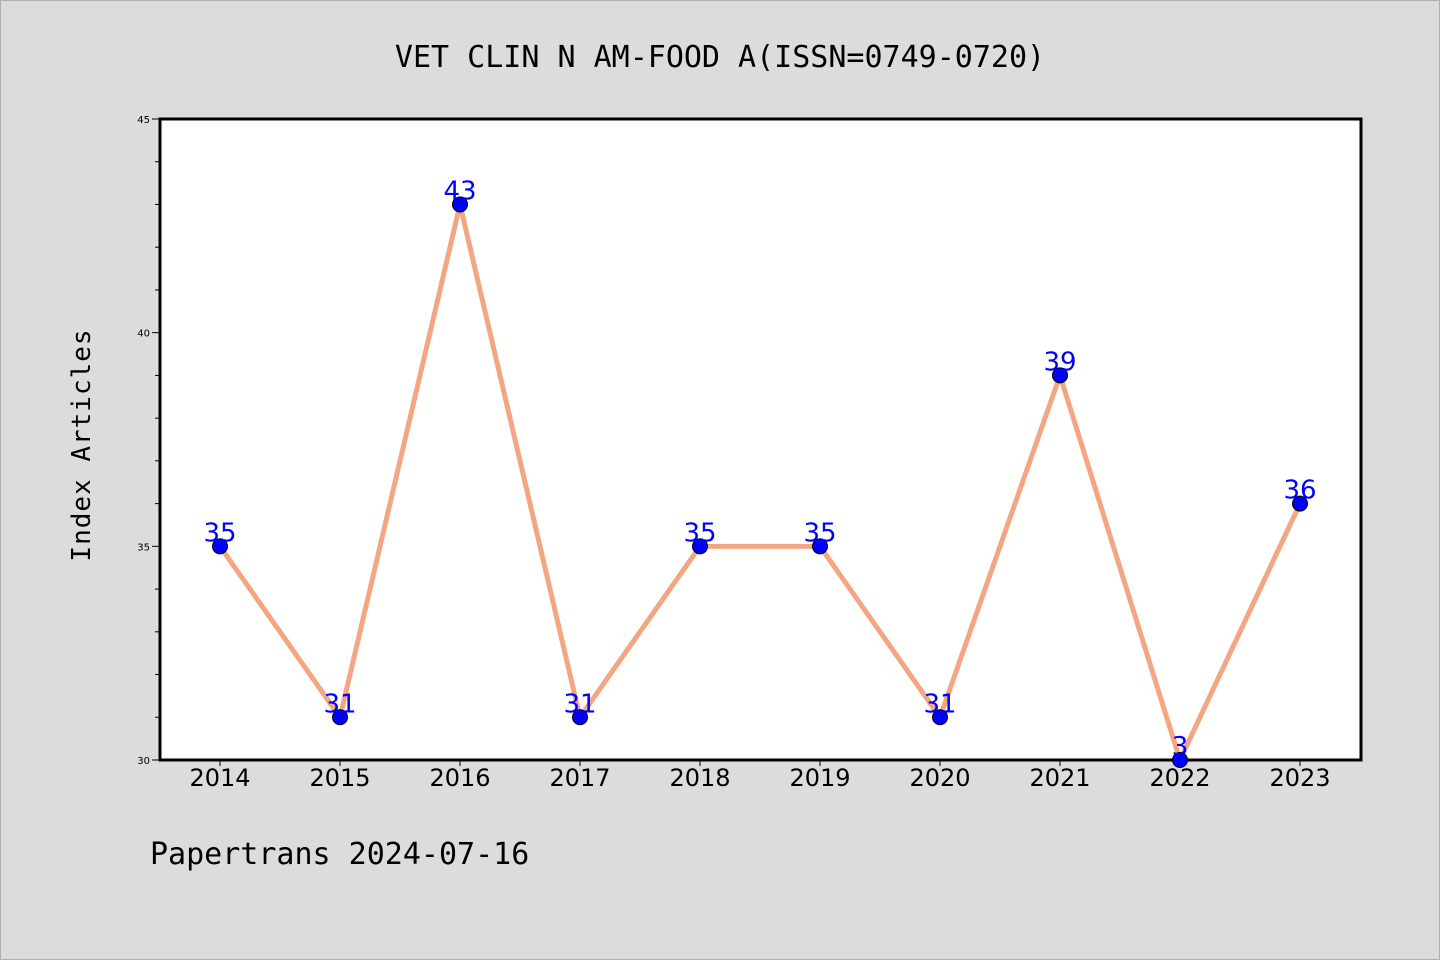  Describe the element at coordinates (459, 778) in the screenshot. I see `x-tick-label: 2016` at that location.